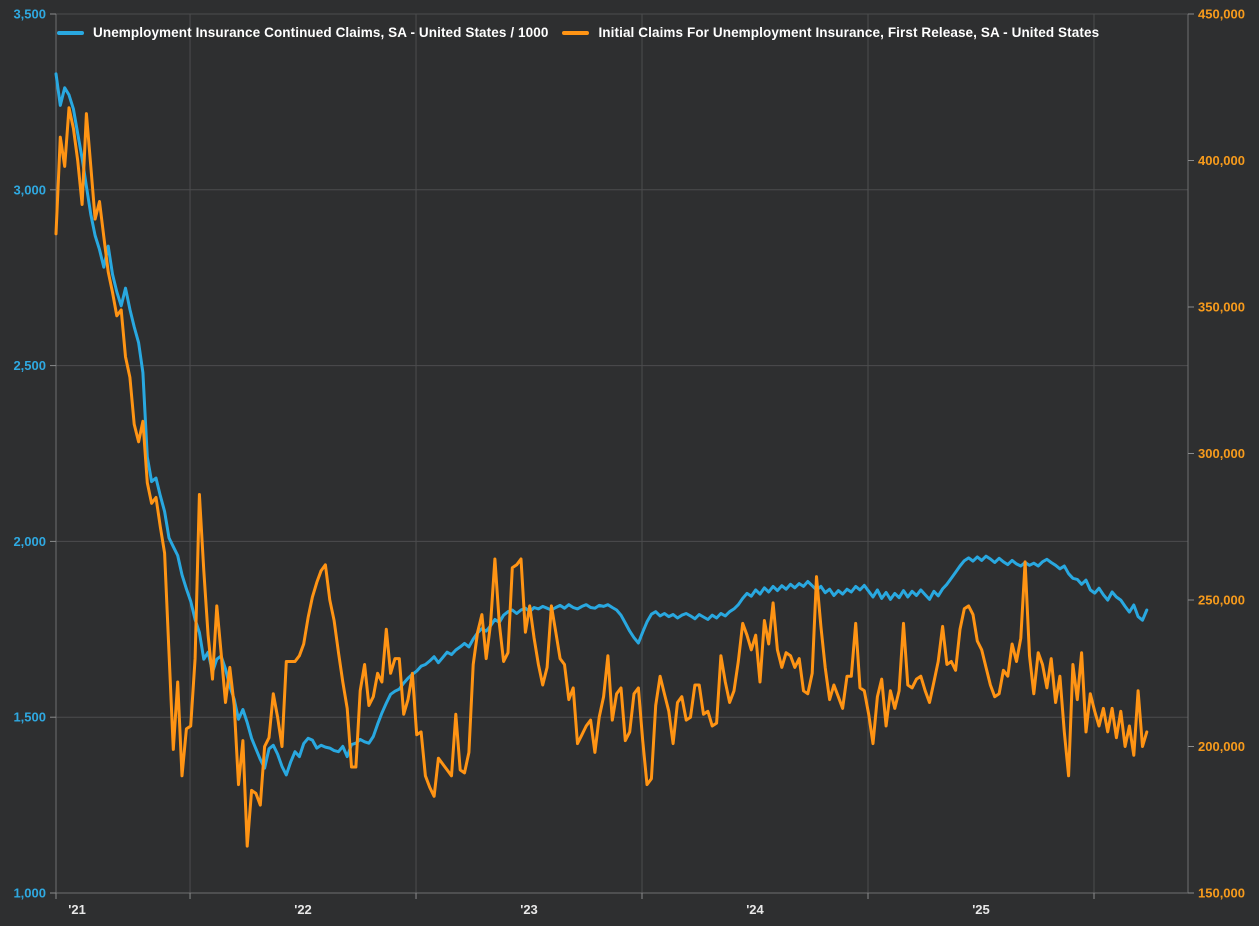 The width and height of the screenshot is (1259, 926). Describe the element at coordinates (981, 909) in the screenshot. I see `x-axis-year-label: '25` at that location.